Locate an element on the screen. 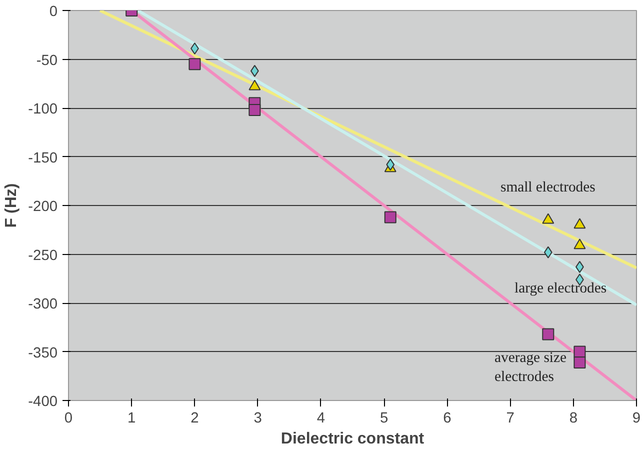  y-tick-label: -200 is located at coordinates (43, 207).